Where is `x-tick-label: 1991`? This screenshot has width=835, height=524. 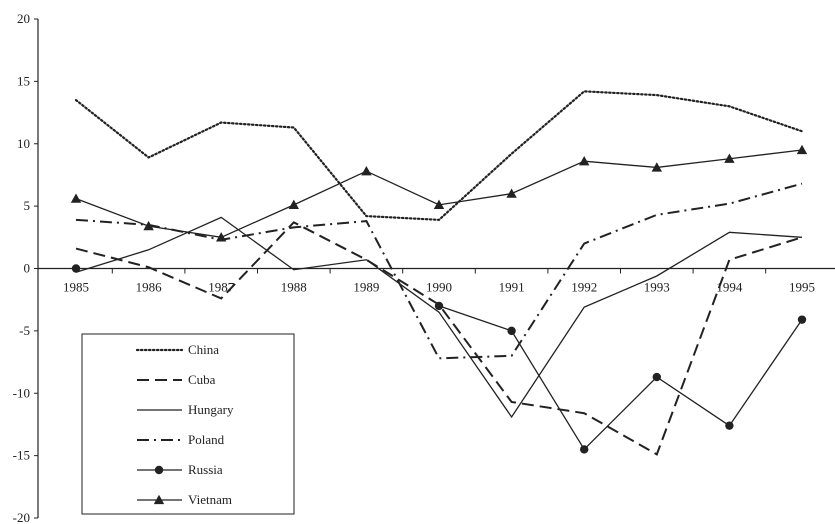
x-tick-label: 1991 is located at coordinates (512, 287).